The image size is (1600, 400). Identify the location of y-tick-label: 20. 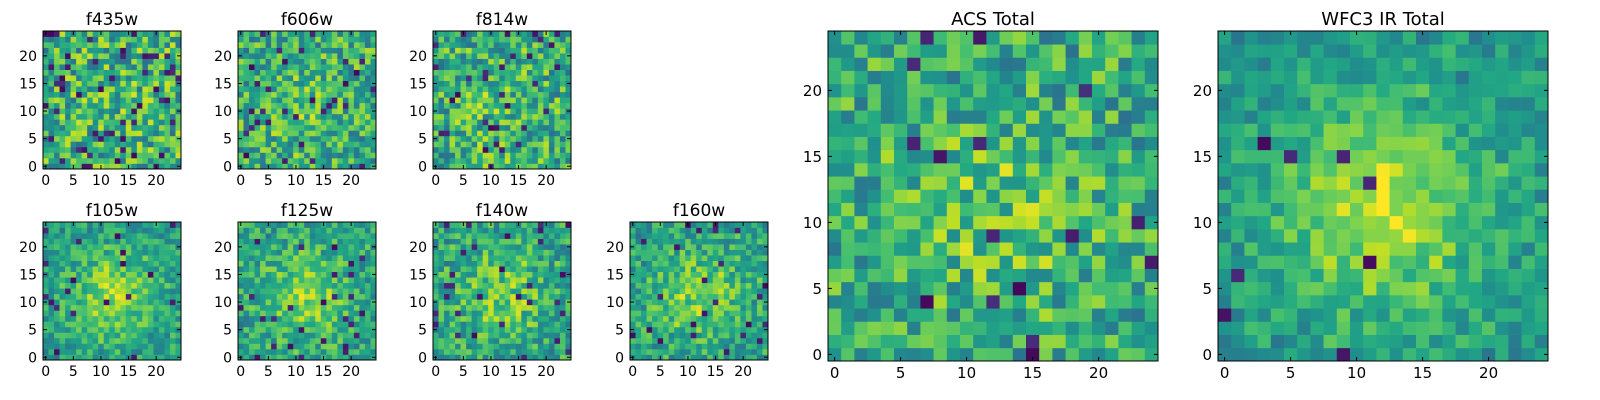
(28, 57).